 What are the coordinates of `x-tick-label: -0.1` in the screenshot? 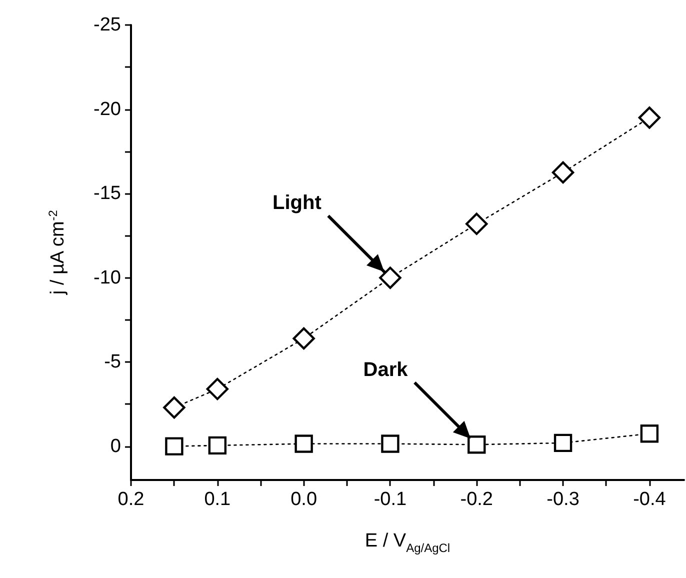 It's located at (390, 499).